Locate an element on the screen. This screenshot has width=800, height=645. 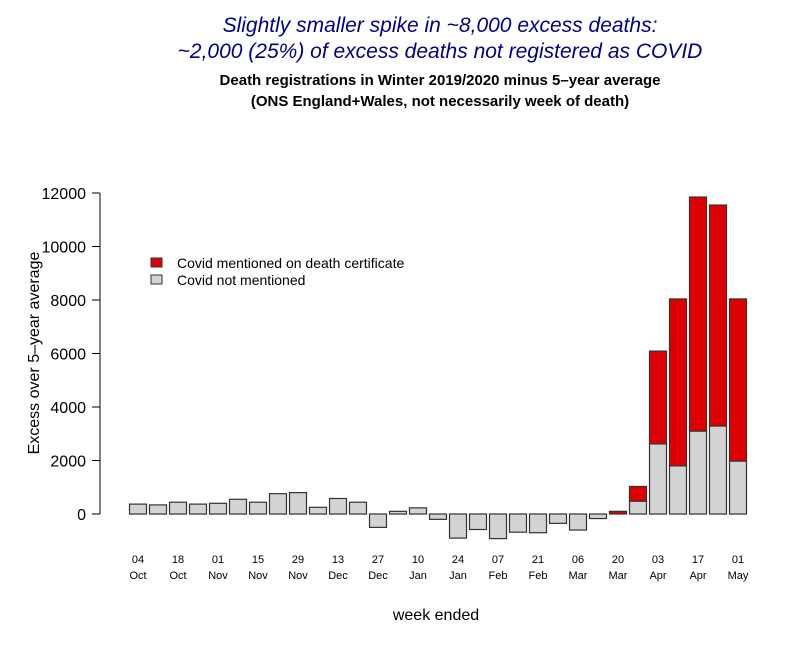
x-tick-label-day: 10 is located at coordinates (418, 560).